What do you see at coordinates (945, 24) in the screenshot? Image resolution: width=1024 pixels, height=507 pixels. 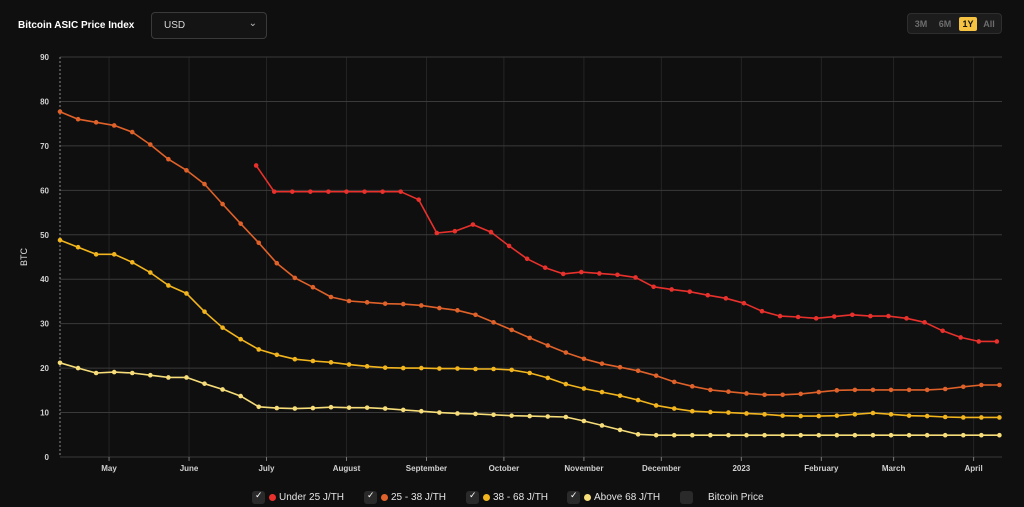 I see `range-6m-button: 6M` at bounding box center [945, 24].